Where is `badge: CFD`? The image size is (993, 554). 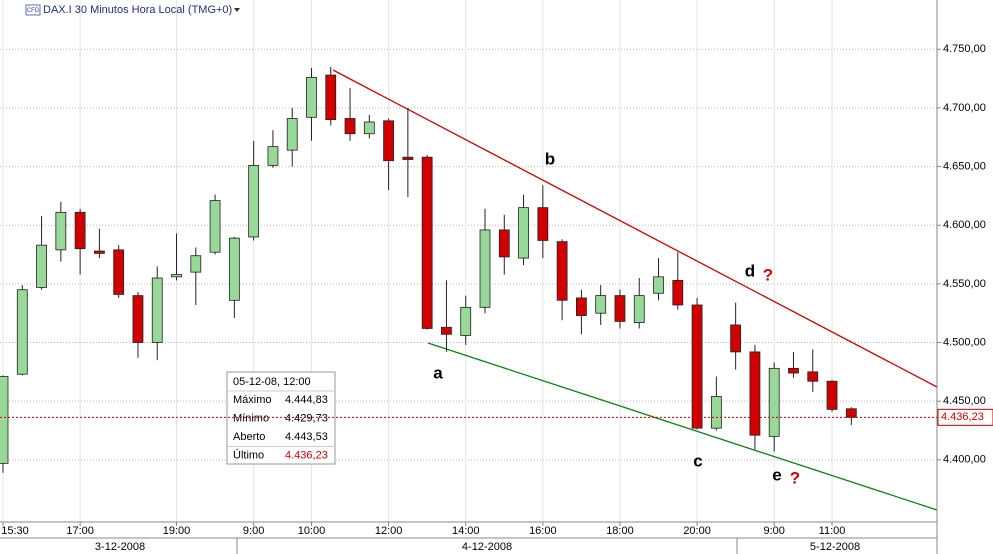
badge: CFD is located at coordinates (33, 11).